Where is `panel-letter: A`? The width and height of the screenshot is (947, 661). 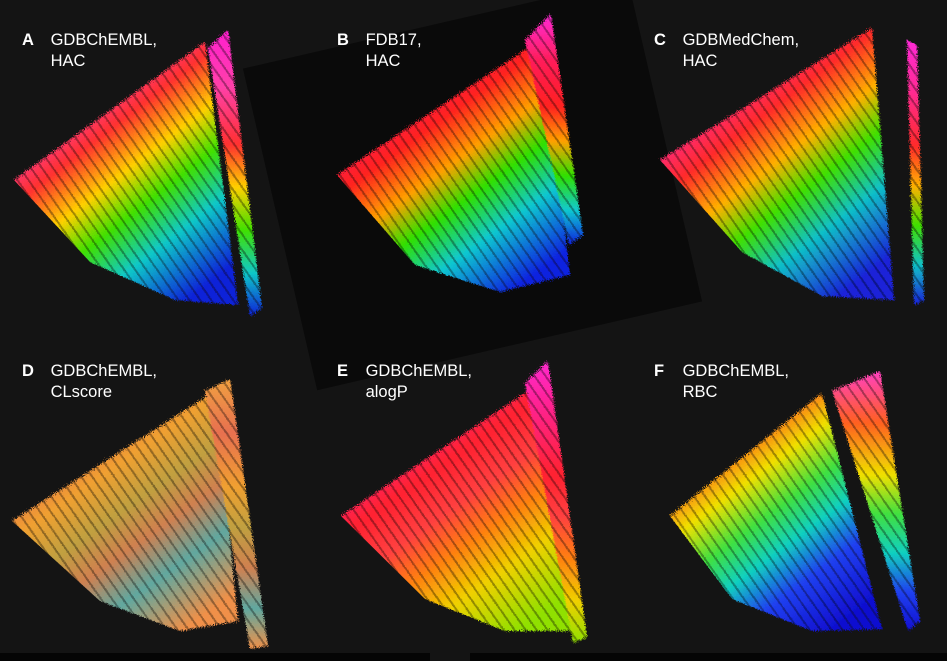 panel-letter: A is located at coordinates (28, 40).